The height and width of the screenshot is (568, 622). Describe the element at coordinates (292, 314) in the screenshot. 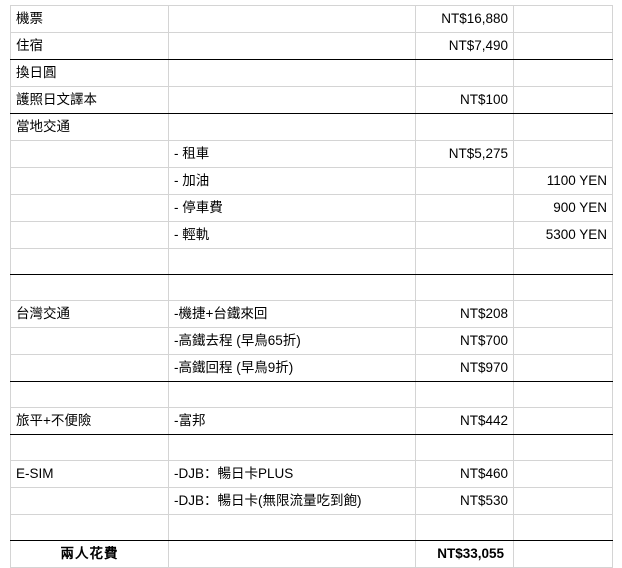

I see `cell-detail: -機捷+台鐵來回` at that location.